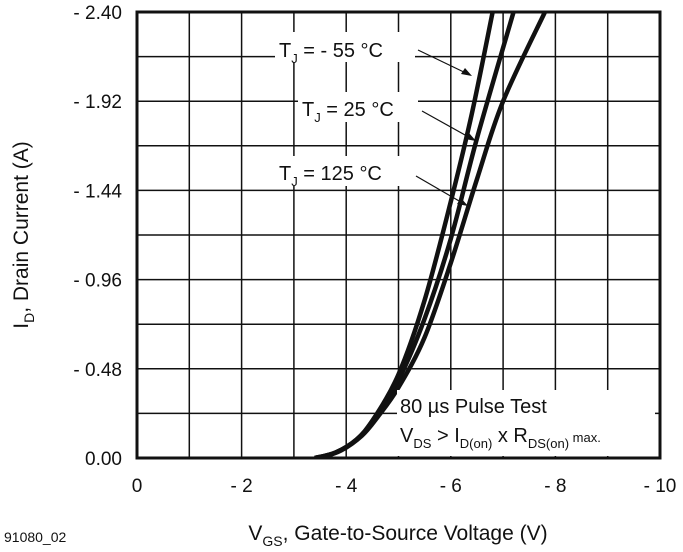 The height and width of the screenshot is (552, 683). I want to click on y-axis-label: ID, Drain Current (A), so click(23, 235).